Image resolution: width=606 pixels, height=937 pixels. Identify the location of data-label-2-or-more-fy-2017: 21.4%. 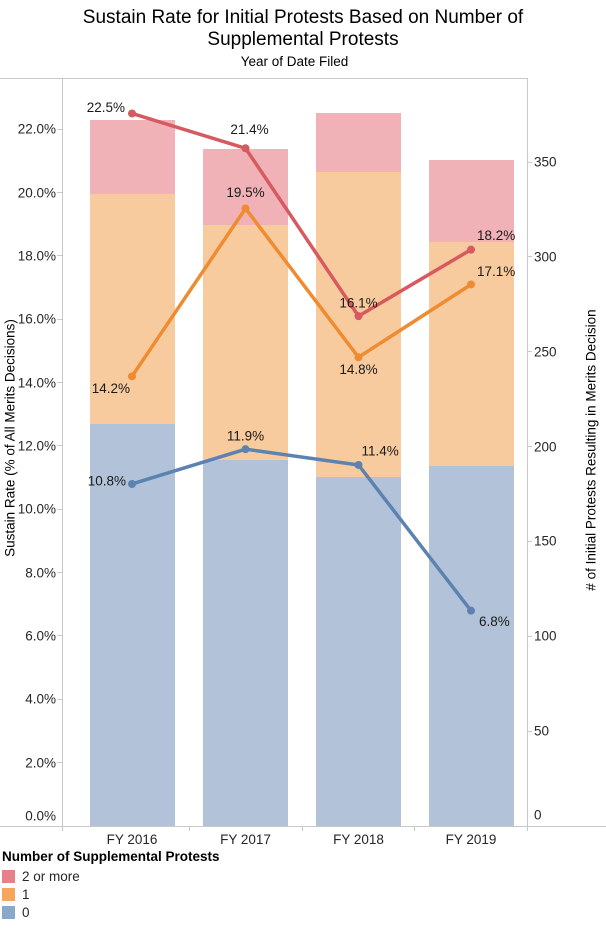
(249, 129).